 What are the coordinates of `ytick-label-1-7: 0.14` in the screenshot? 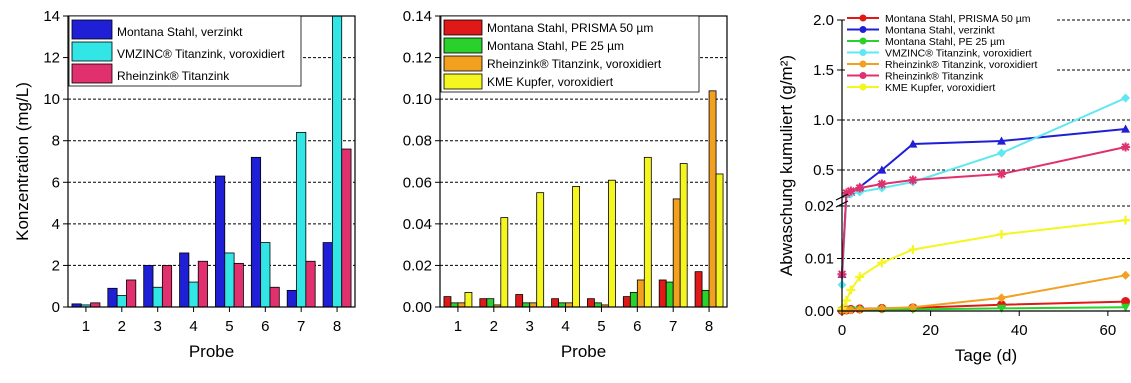 It's located at (417, 16).